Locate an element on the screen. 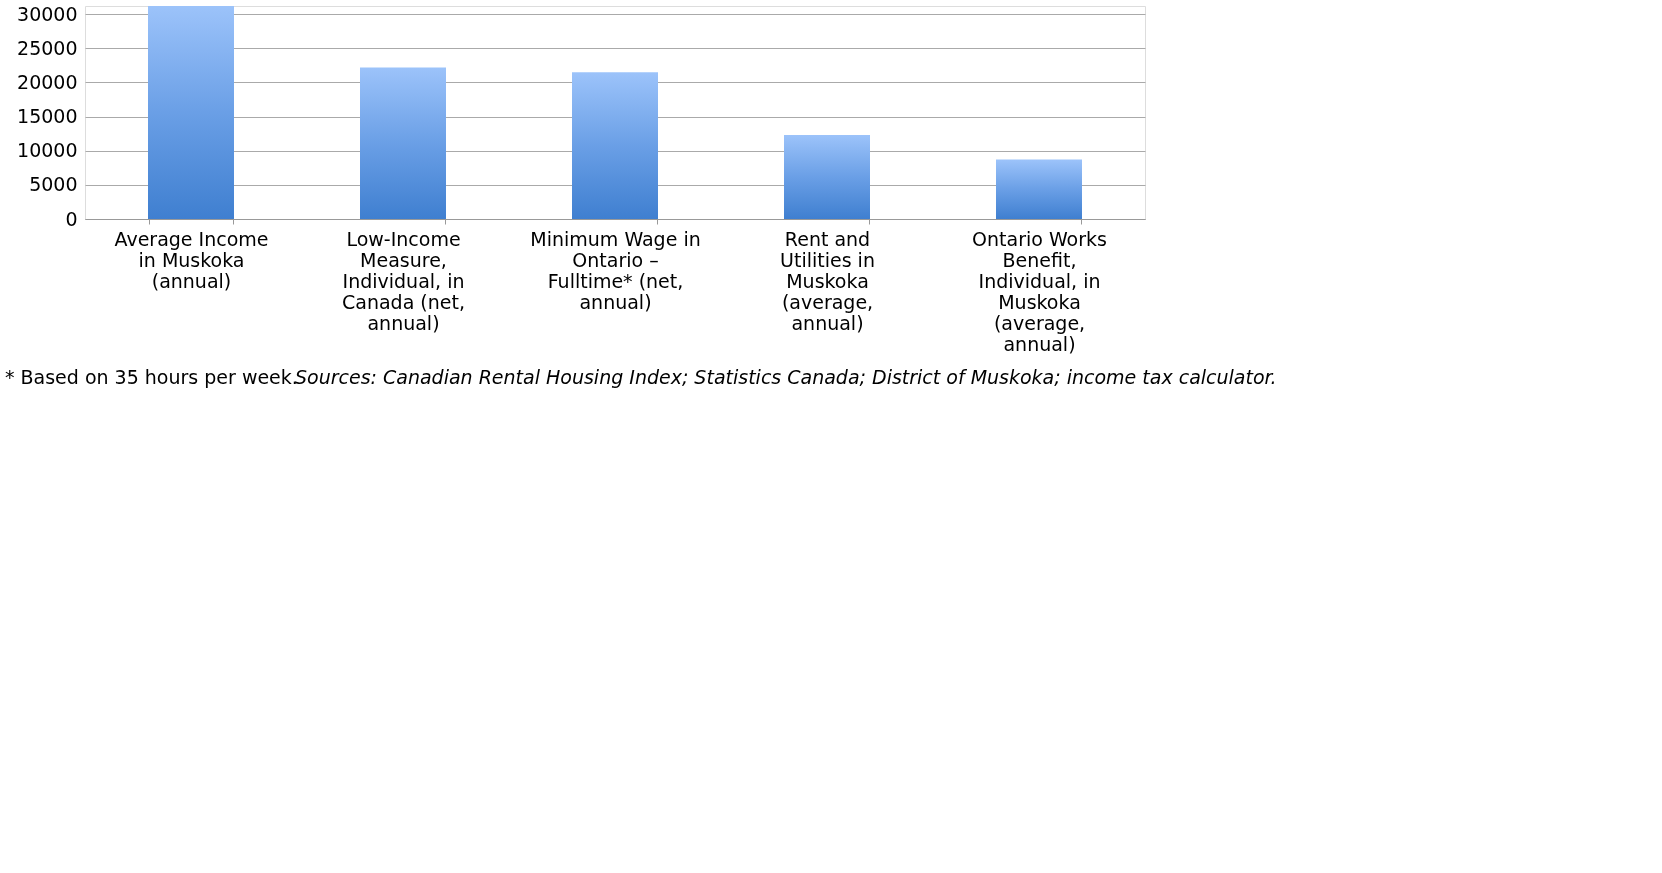  x-tick-label: Minimum Wage in Ontario – Fulltime* (net, annual) is located at coordinates (615, 270).